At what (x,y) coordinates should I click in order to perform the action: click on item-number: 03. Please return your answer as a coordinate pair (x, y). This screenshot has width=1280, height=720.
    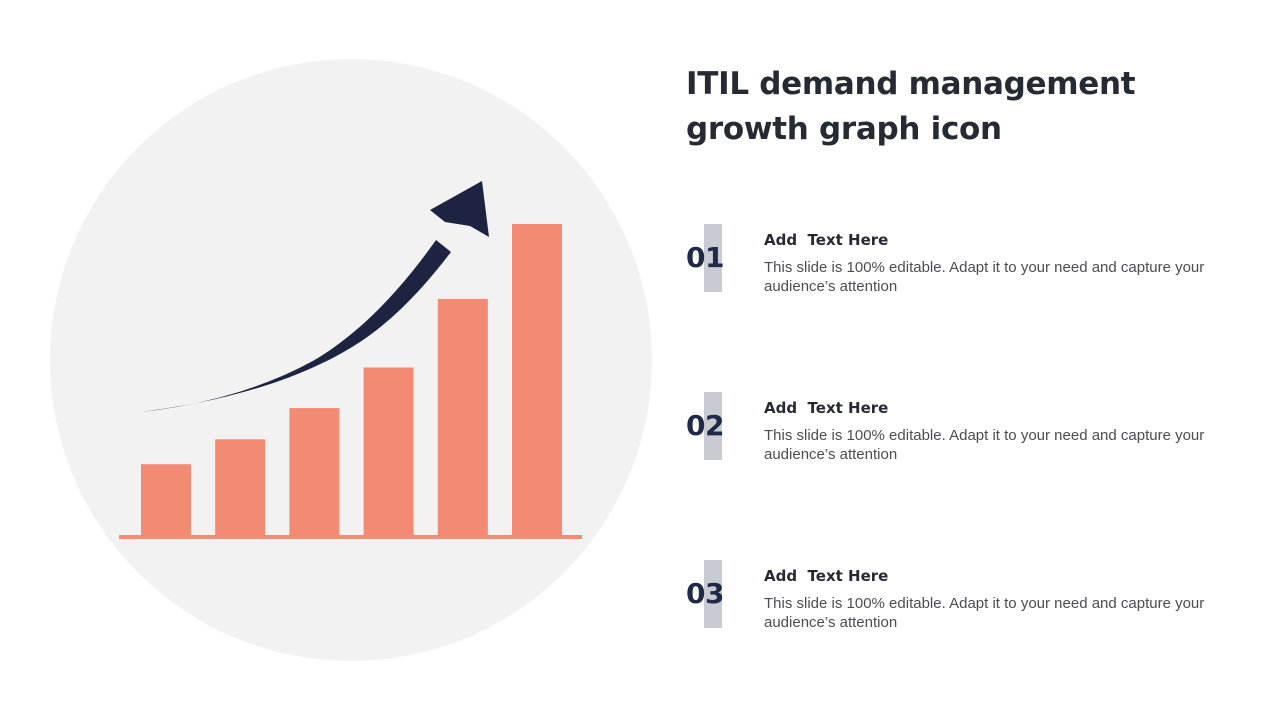
    Looking at the image, I should click on (705, 593).